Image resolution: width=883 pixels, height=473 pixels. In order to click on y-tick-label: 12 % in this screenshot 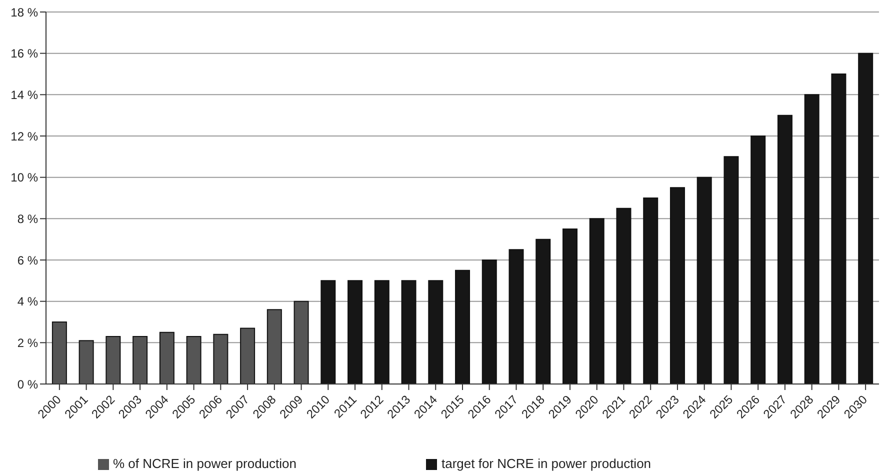, I will do `click(24, 136)`.